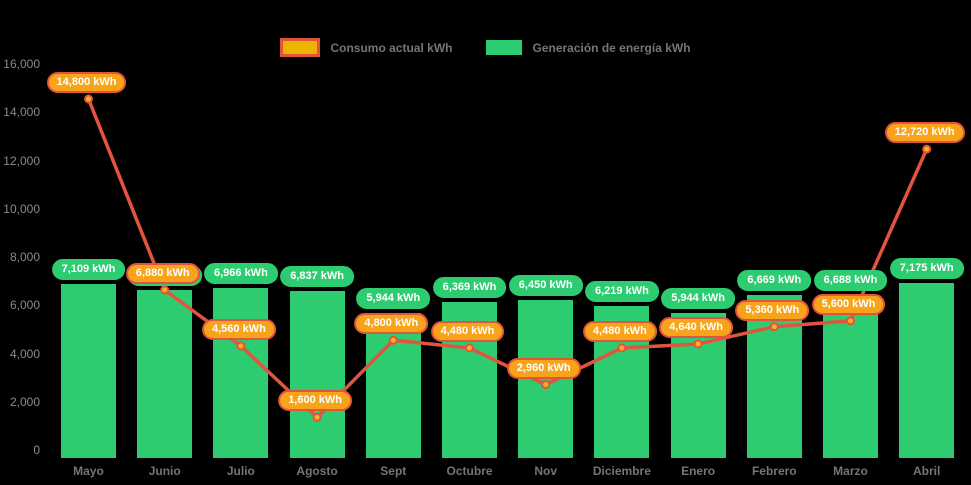 The image size is (971, 485). I want to click on consumption-label-agosto: 1,600 kWh, so click(315, 401).